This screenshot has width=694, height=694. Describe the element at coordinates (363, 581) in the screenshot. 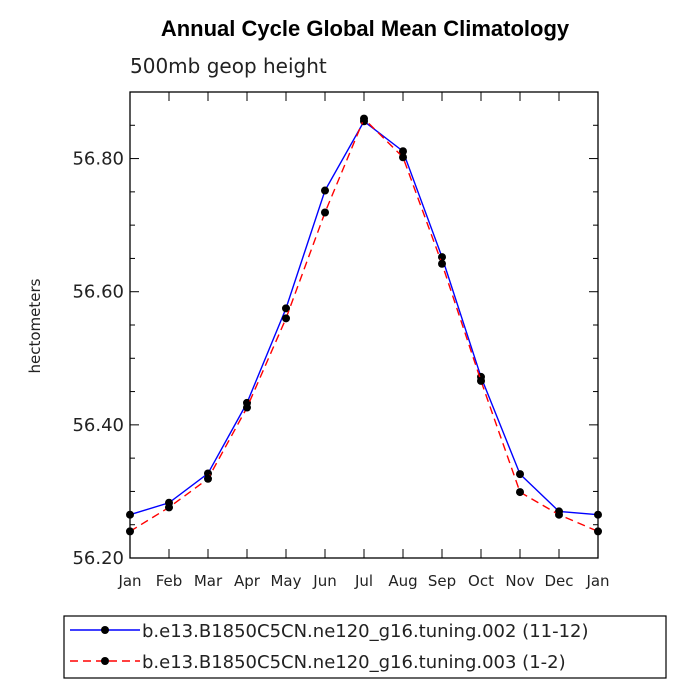

I see `x-tick-label: Jul` at that location.